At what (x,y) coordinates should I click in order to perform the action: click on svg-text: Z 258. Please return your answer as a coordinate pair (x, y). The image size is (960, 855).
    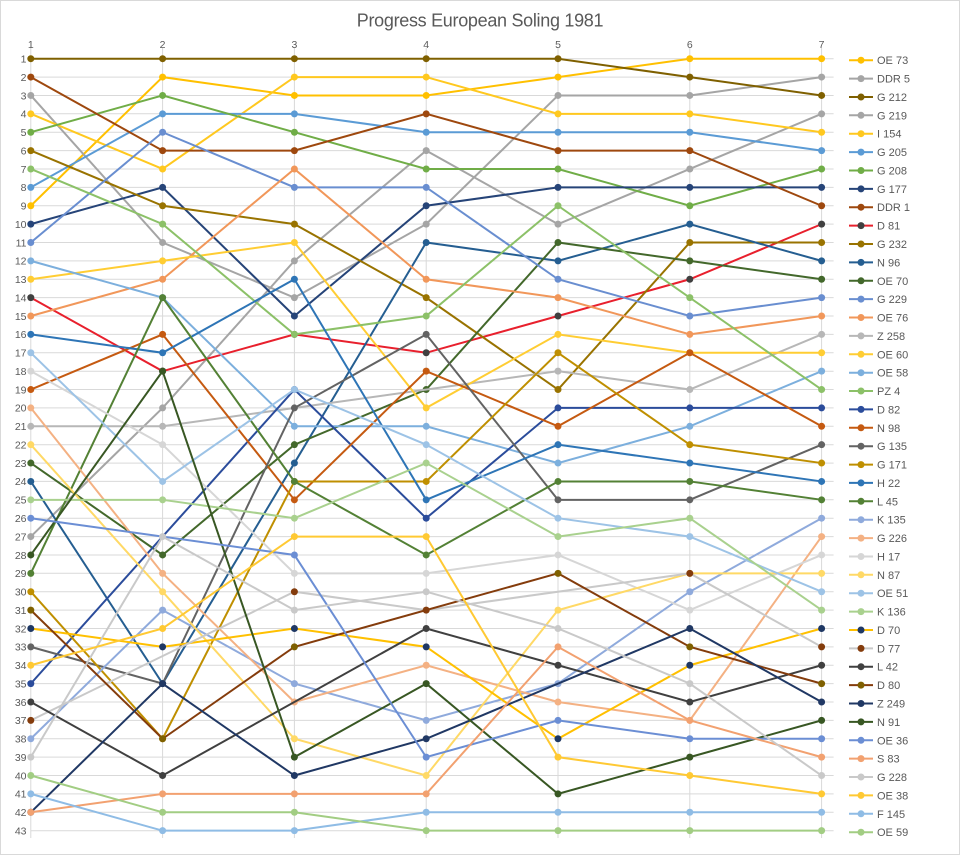
    Looking at the image, I should click on (891, 337).